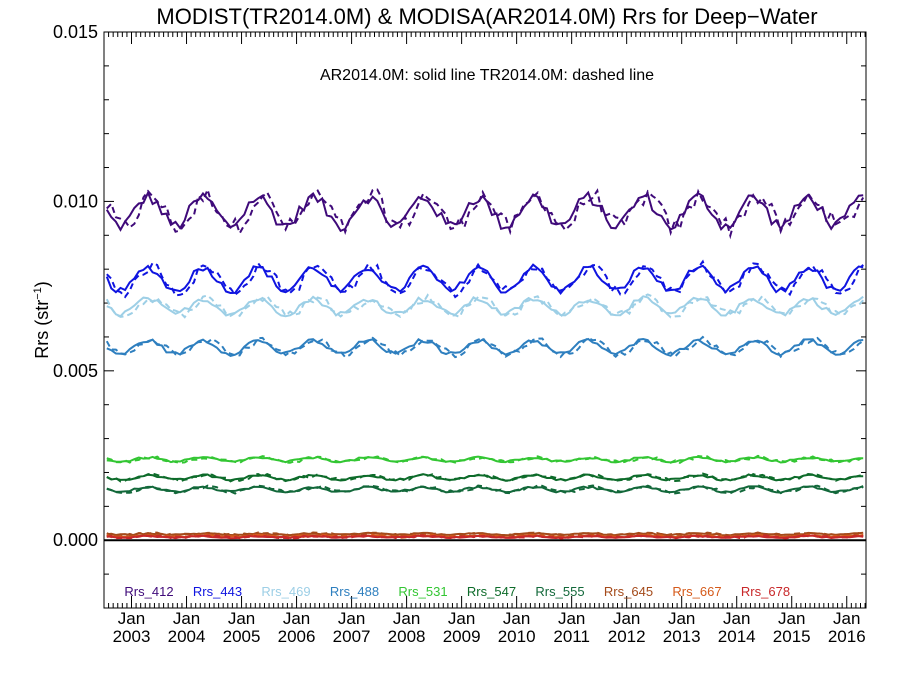 This screenshot has width=900, height=675. Describe the element at coordinates (627, 636) in the screenshot. I see `x-tick-year: 2012` at that location.